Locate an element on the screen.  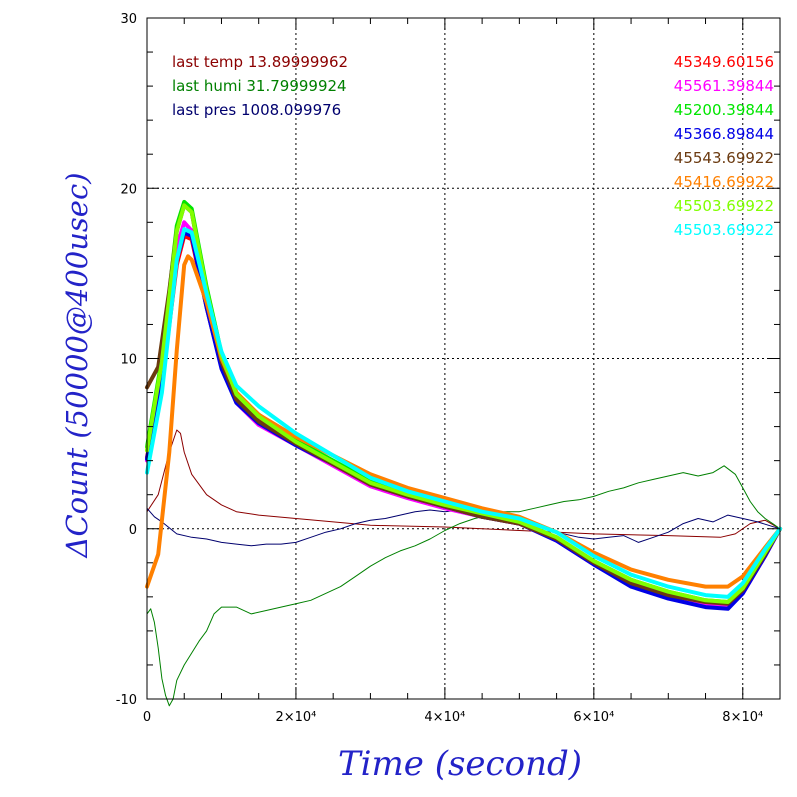
annotation-text: last temp 13.89999962 is located at coordinates (260, 62).